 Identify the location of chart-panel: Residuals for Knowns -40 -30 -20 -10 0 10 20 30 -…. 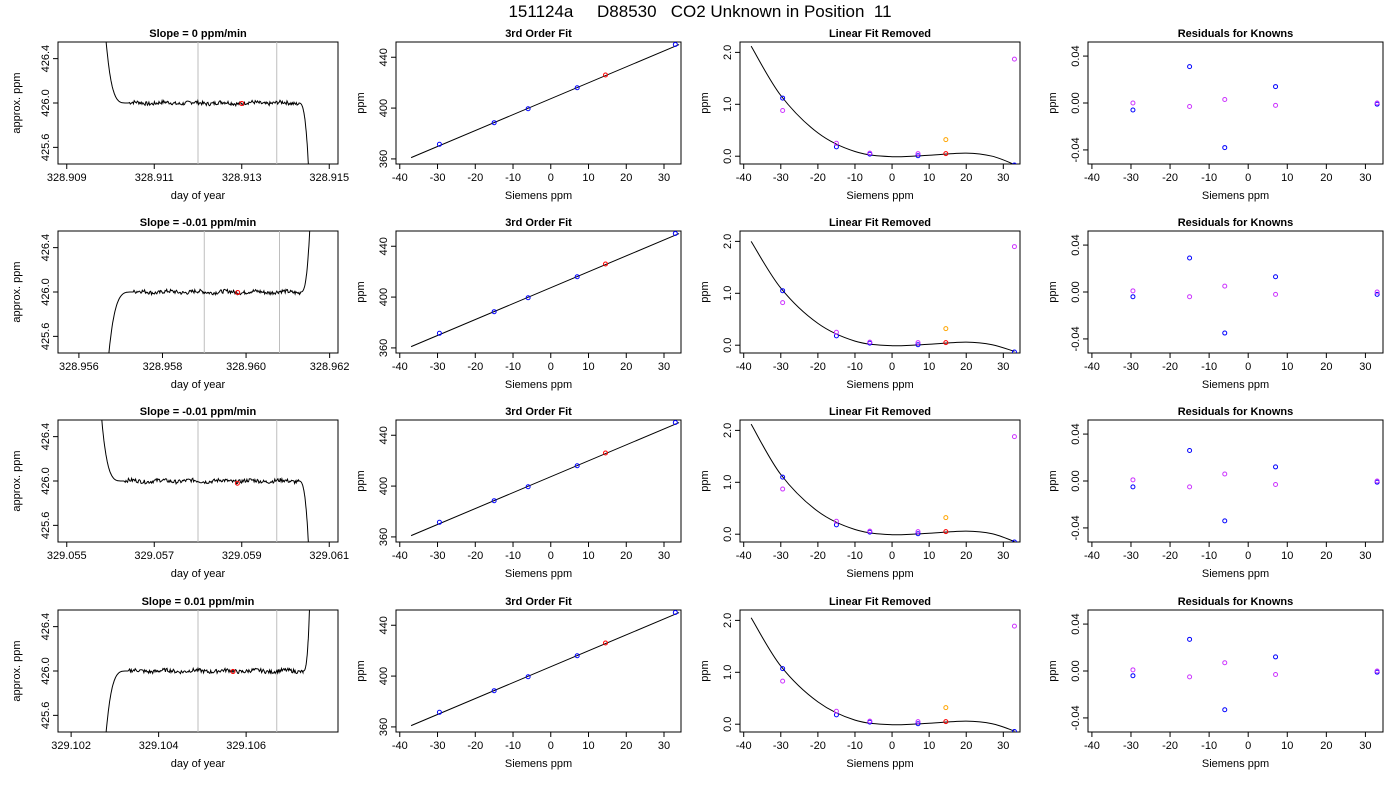
(1215, 493).